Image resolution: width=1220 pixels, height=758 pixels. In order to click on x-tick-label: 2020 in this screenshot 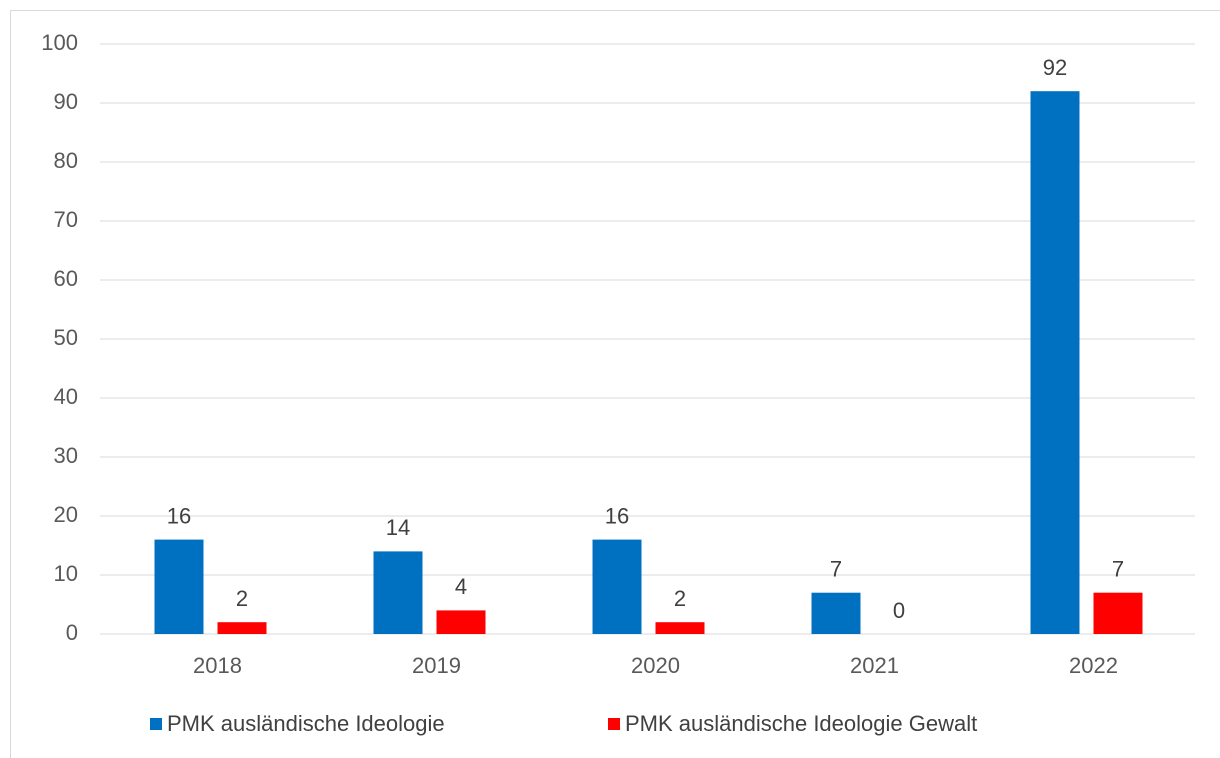, I will do `click(655, 665)`.